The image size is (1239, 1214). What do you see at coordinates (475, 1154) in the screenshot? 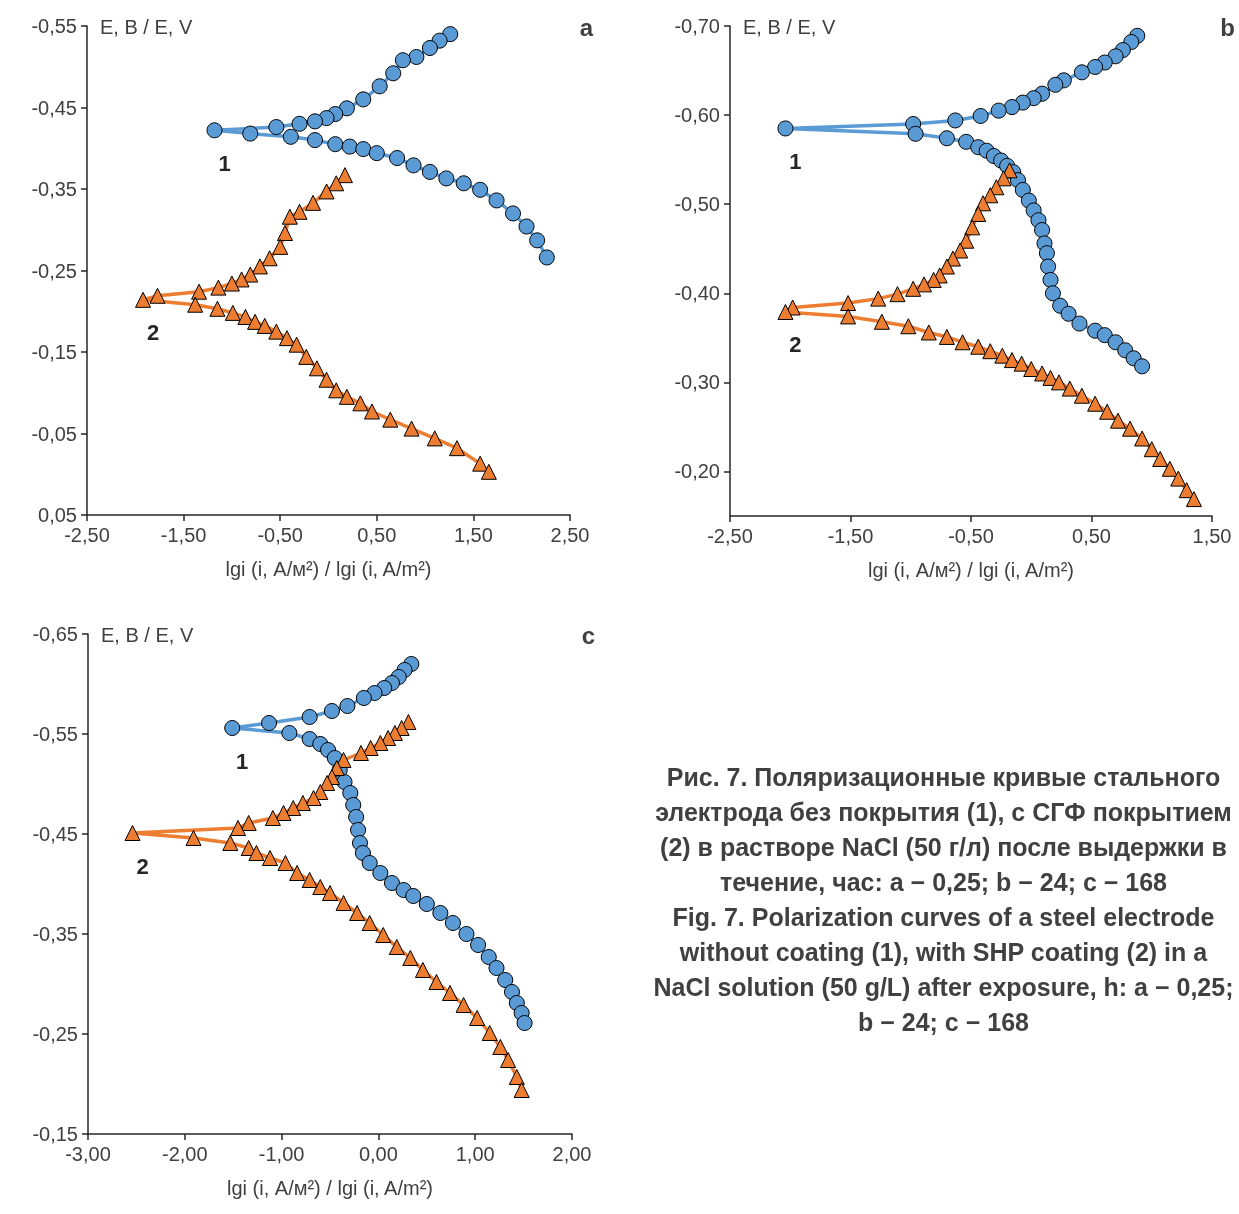
I see `x-tick-label: 1,00` at bounding box center [475, 1154].